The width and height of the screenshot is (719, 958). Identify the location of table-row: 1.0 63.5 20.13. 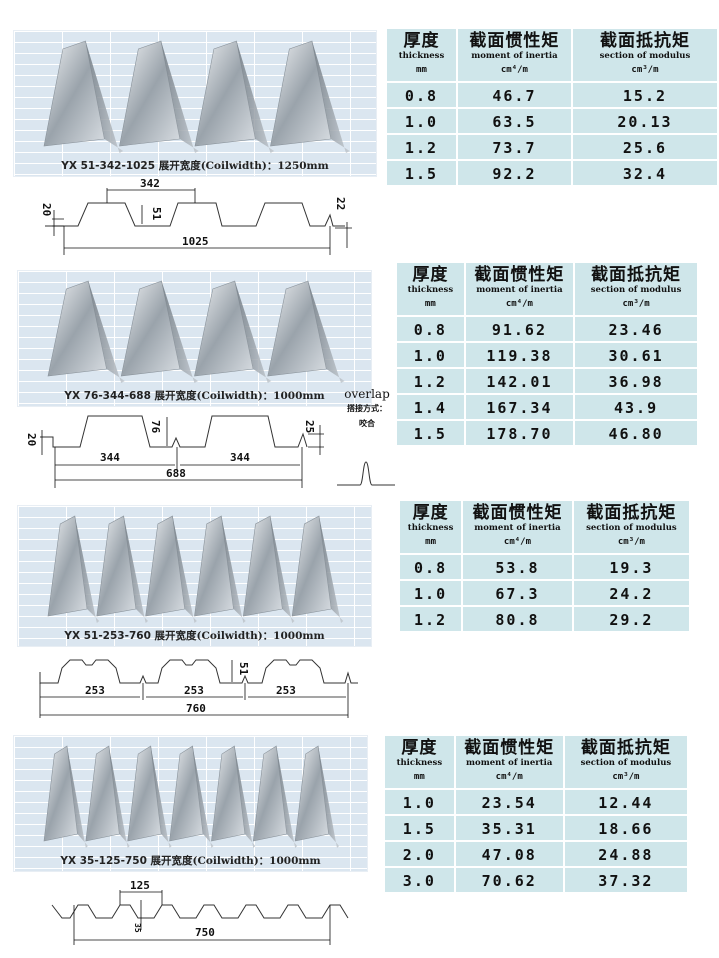
(552, 121).